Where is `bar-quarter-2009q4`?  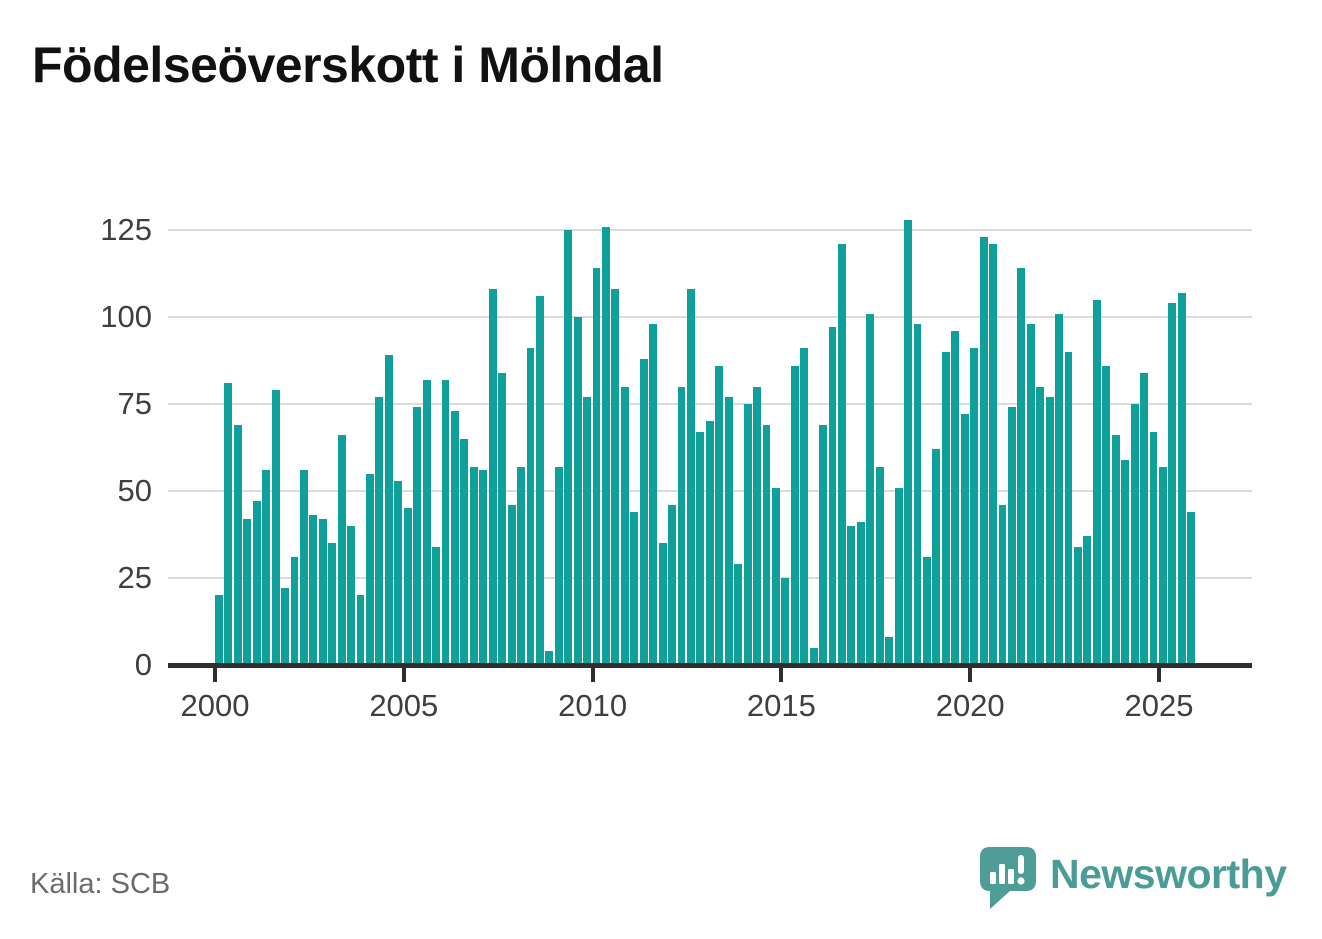
bar-quarter-2009q4 is located at coordinates (587, 531).